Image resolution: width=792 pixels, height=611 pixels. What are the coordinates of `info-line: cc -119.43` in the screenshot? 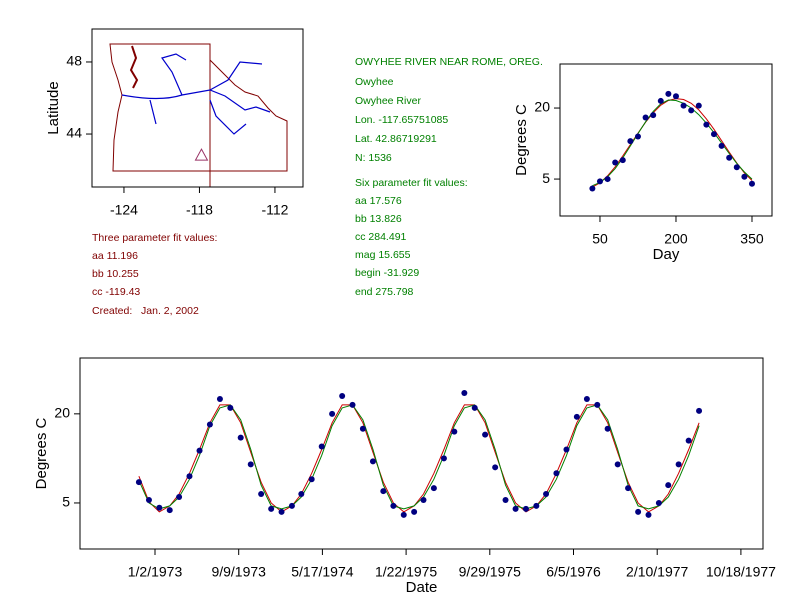 It's located at (116, 292).